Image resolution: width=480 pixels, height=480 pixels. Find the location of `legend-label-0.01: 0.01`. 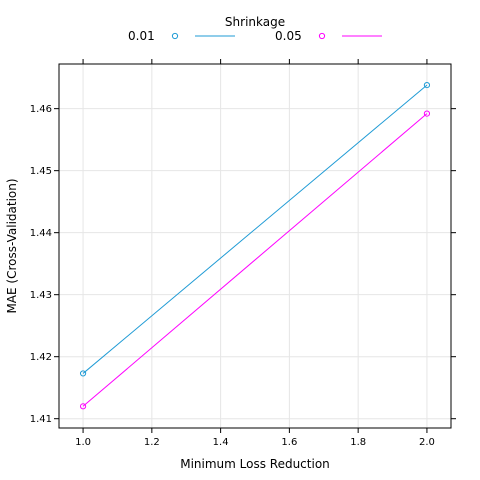

legend-label-0.01: 0.01 is located at coordinates (141, 36).